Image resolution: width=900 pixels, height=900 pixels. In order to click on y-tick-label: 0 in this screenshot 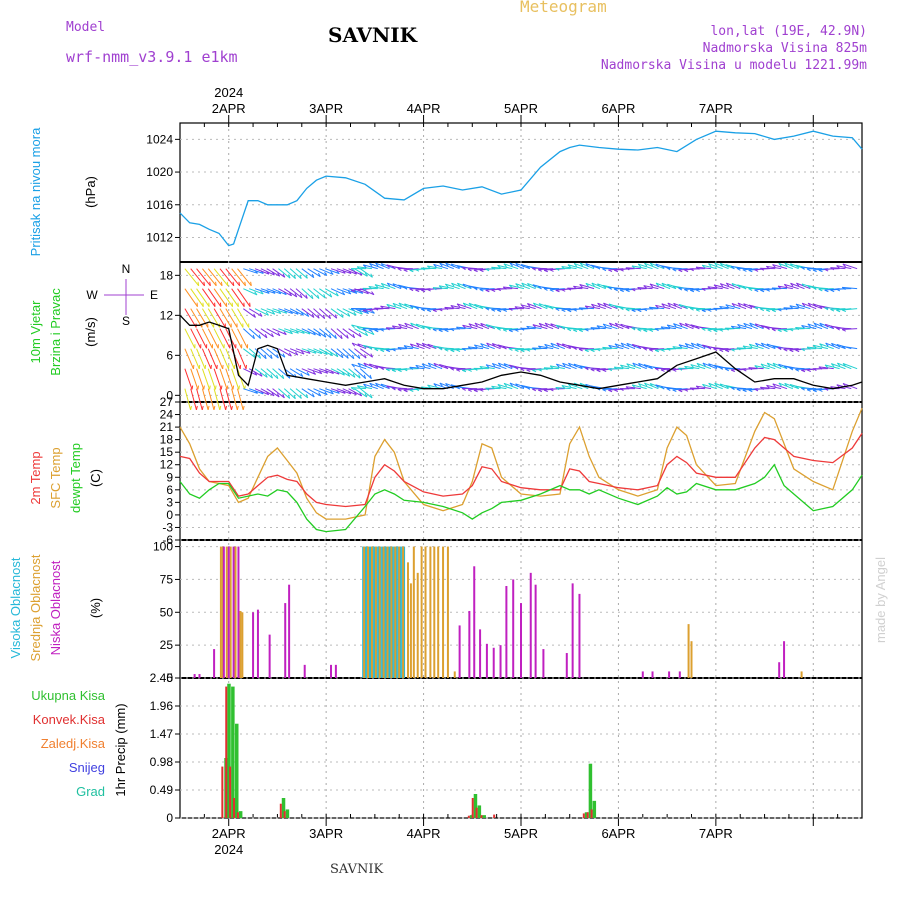, I will do `click(169, 515)`.